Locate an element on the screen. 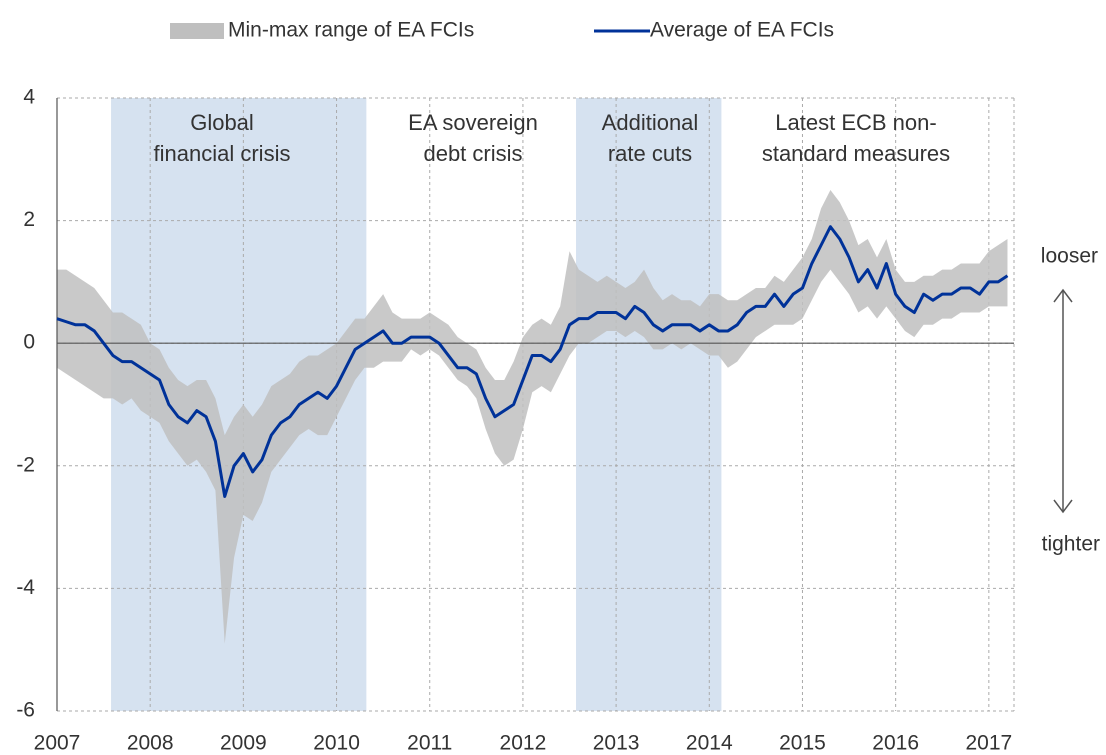 The height and width of the screenshot is (755, 1106). annotation: standard measures is located at coordinates (856, 153).